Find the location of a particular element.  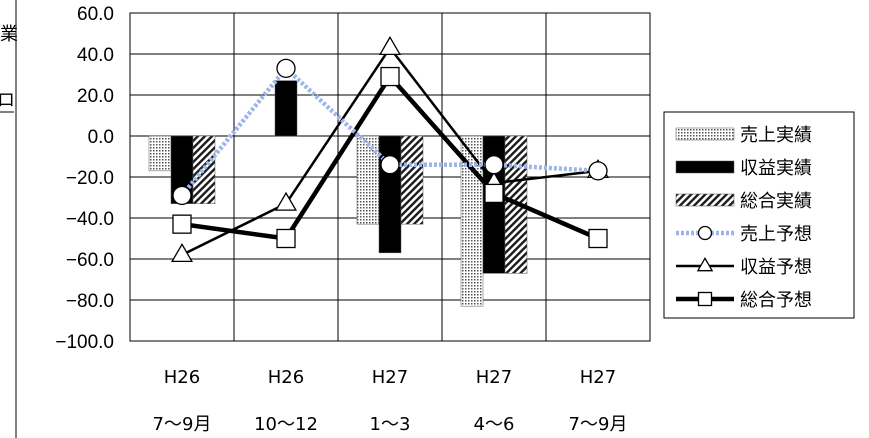

legend-label: 総合予想 is located at coordinates (776, 300).